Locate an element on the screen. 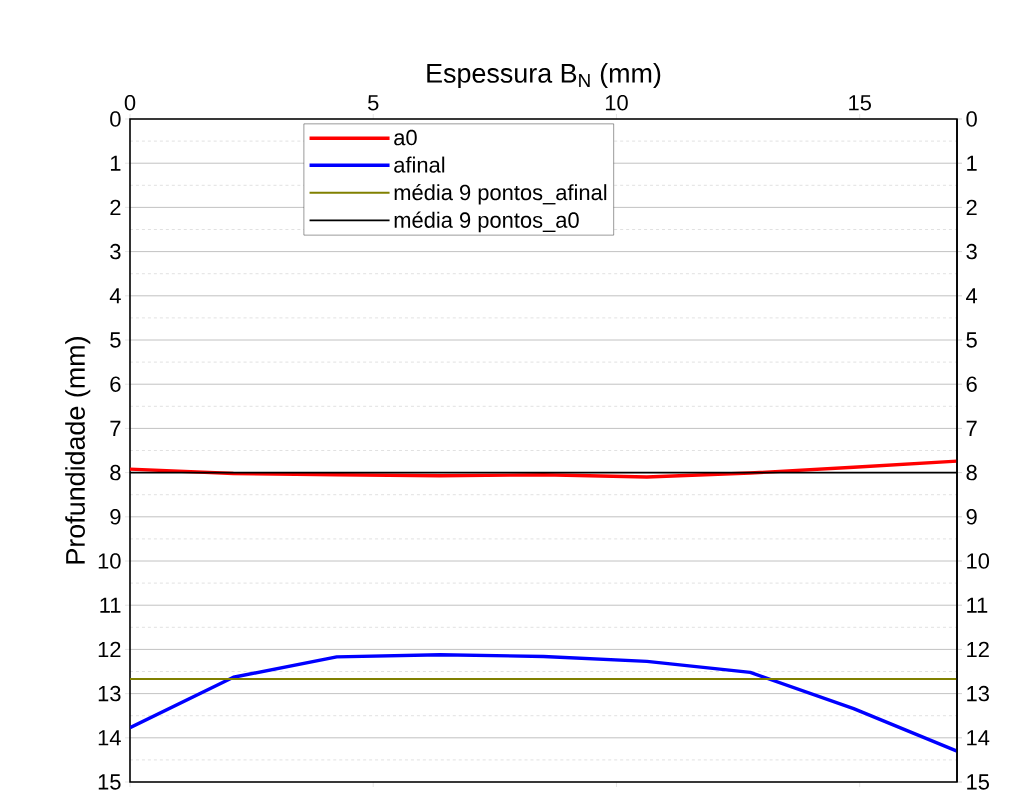 The height and width of the screenshot is (799, 1009). x-axis-title: Espessura B$_{N}$ (mm) is located at coordinates (544, 76).